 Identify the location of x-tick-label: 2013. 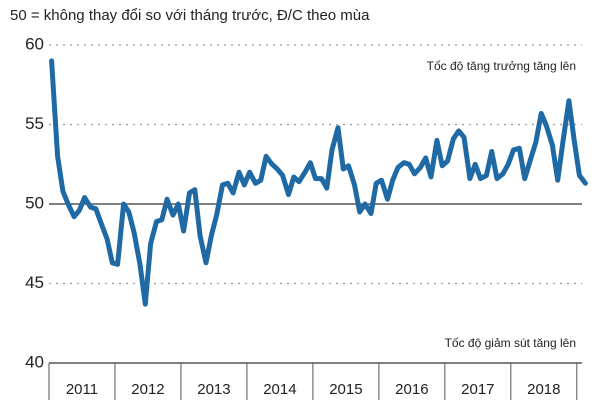
(213, 389).